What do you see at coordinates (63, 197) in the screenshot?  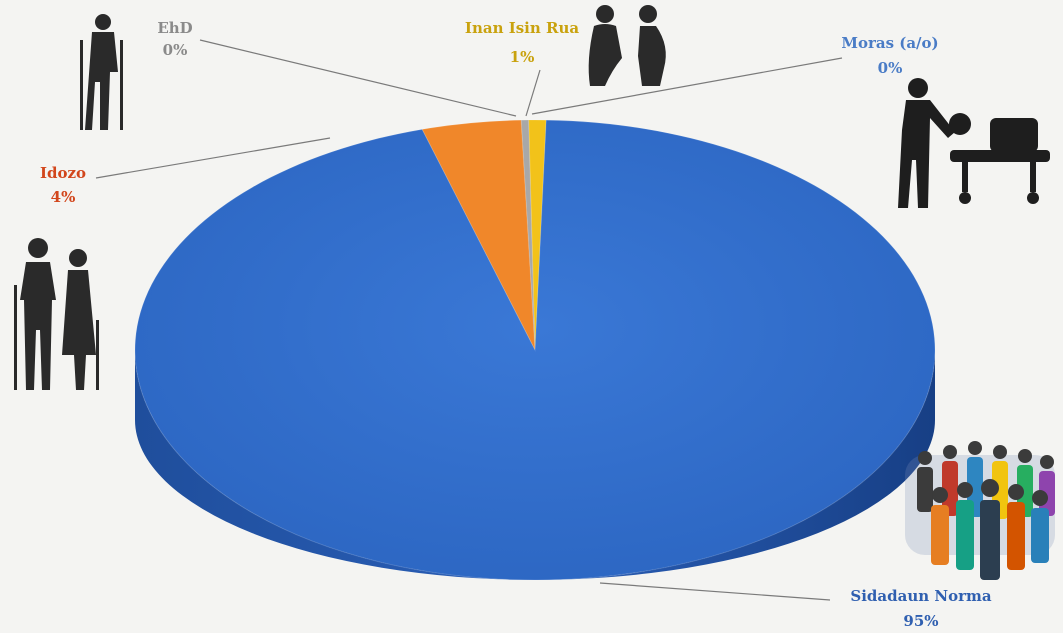 I see `value-idozo: 4%` at bounding box center [63, 197].